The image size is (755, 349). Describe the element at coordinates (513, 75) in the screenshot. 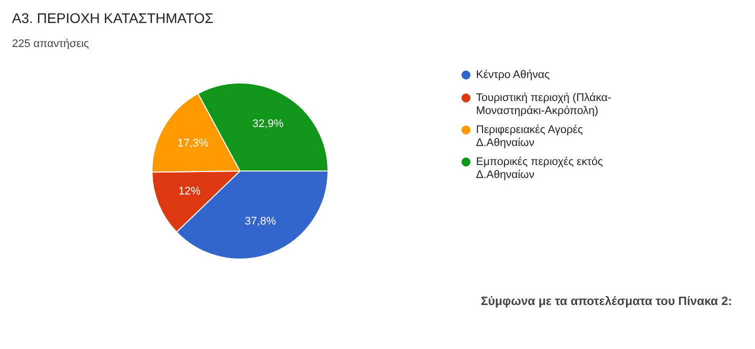

I see `legend-label: Κέντρο Αθήνας` at that location.